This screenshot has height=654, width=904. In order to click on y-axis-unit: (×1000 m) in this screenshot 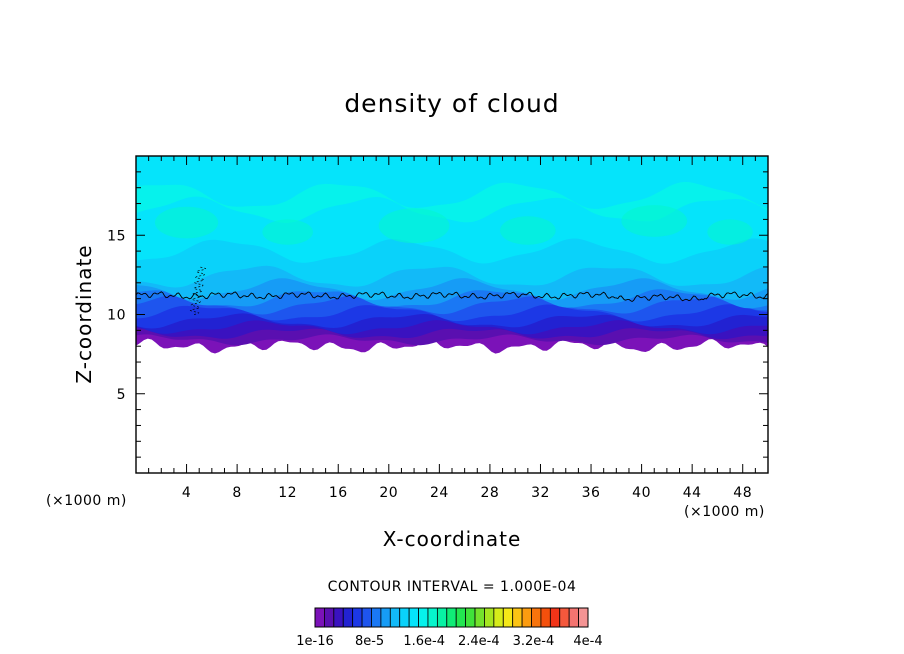, I will do `click(86, 501)`.